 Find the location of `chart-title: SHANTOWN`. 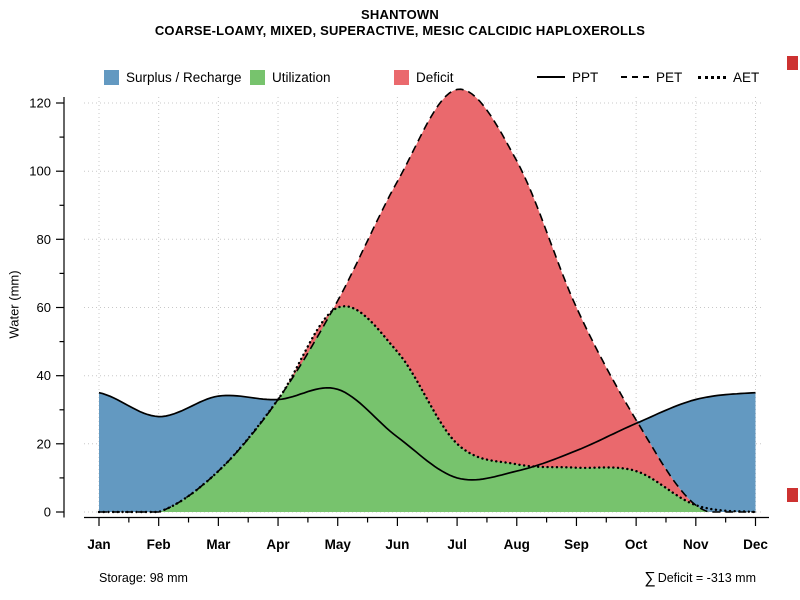

chart-title: SHANTOWN is located at coordinates (400, 14).